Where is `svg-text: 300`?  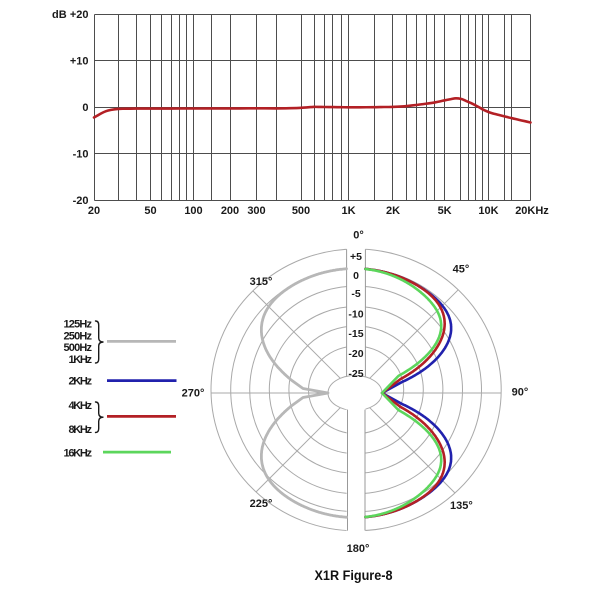
svg-text: 300 is located at coordinates (256, 211).